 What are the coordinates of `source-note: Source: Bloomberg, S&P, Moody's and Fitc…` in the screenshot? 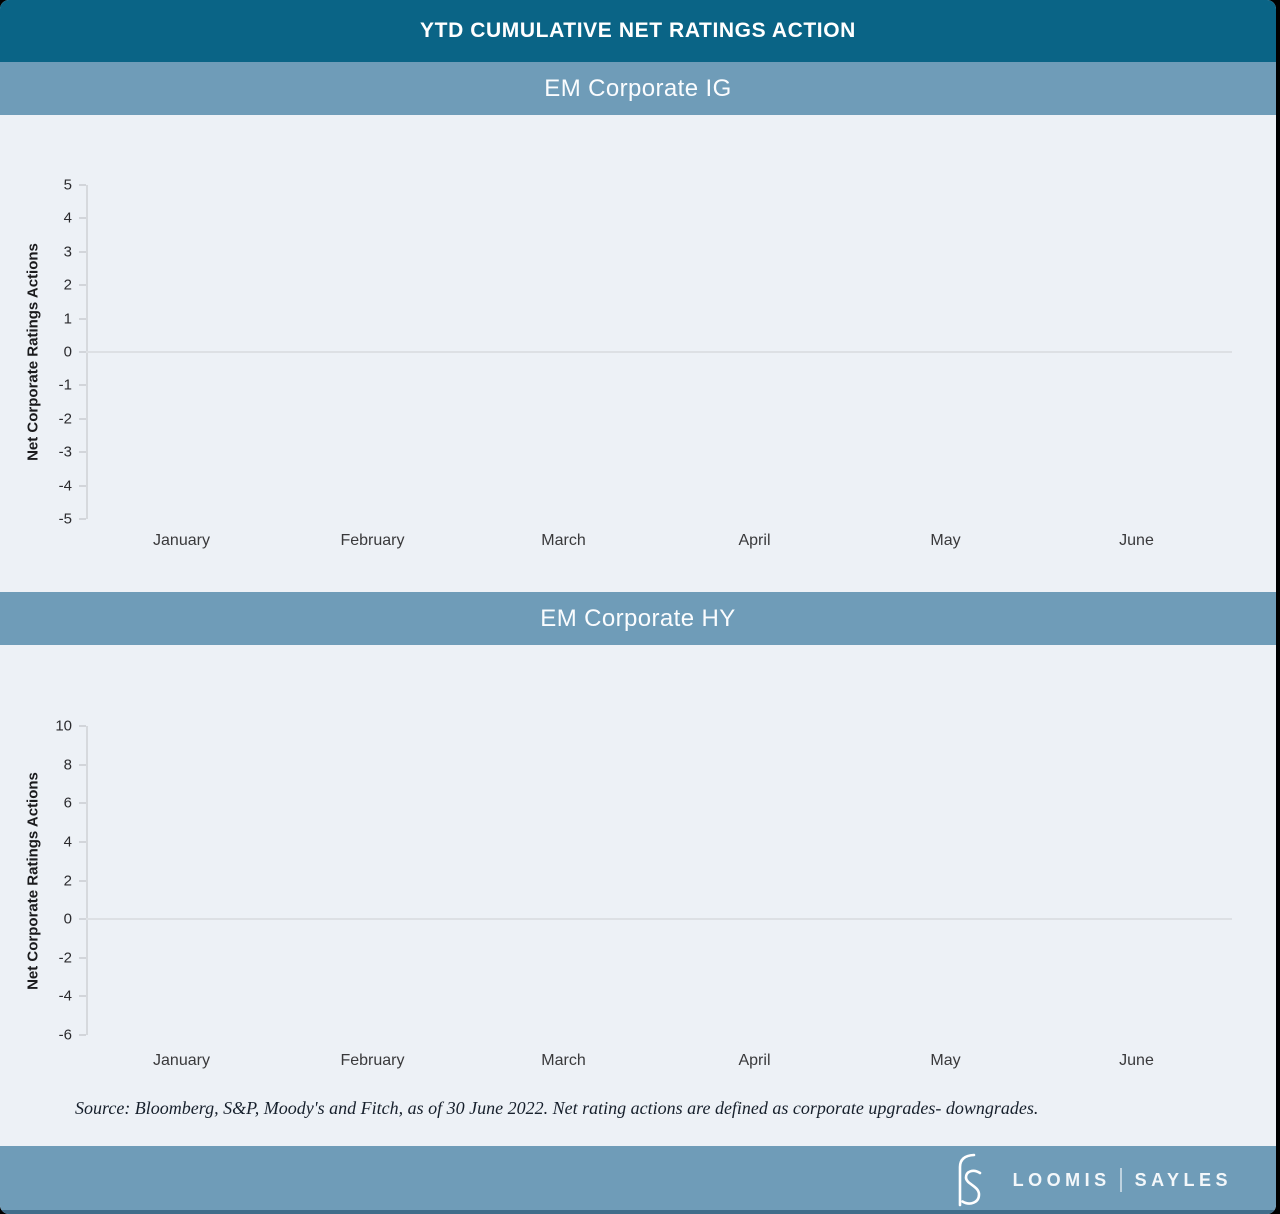 It's located at (557, 1108).